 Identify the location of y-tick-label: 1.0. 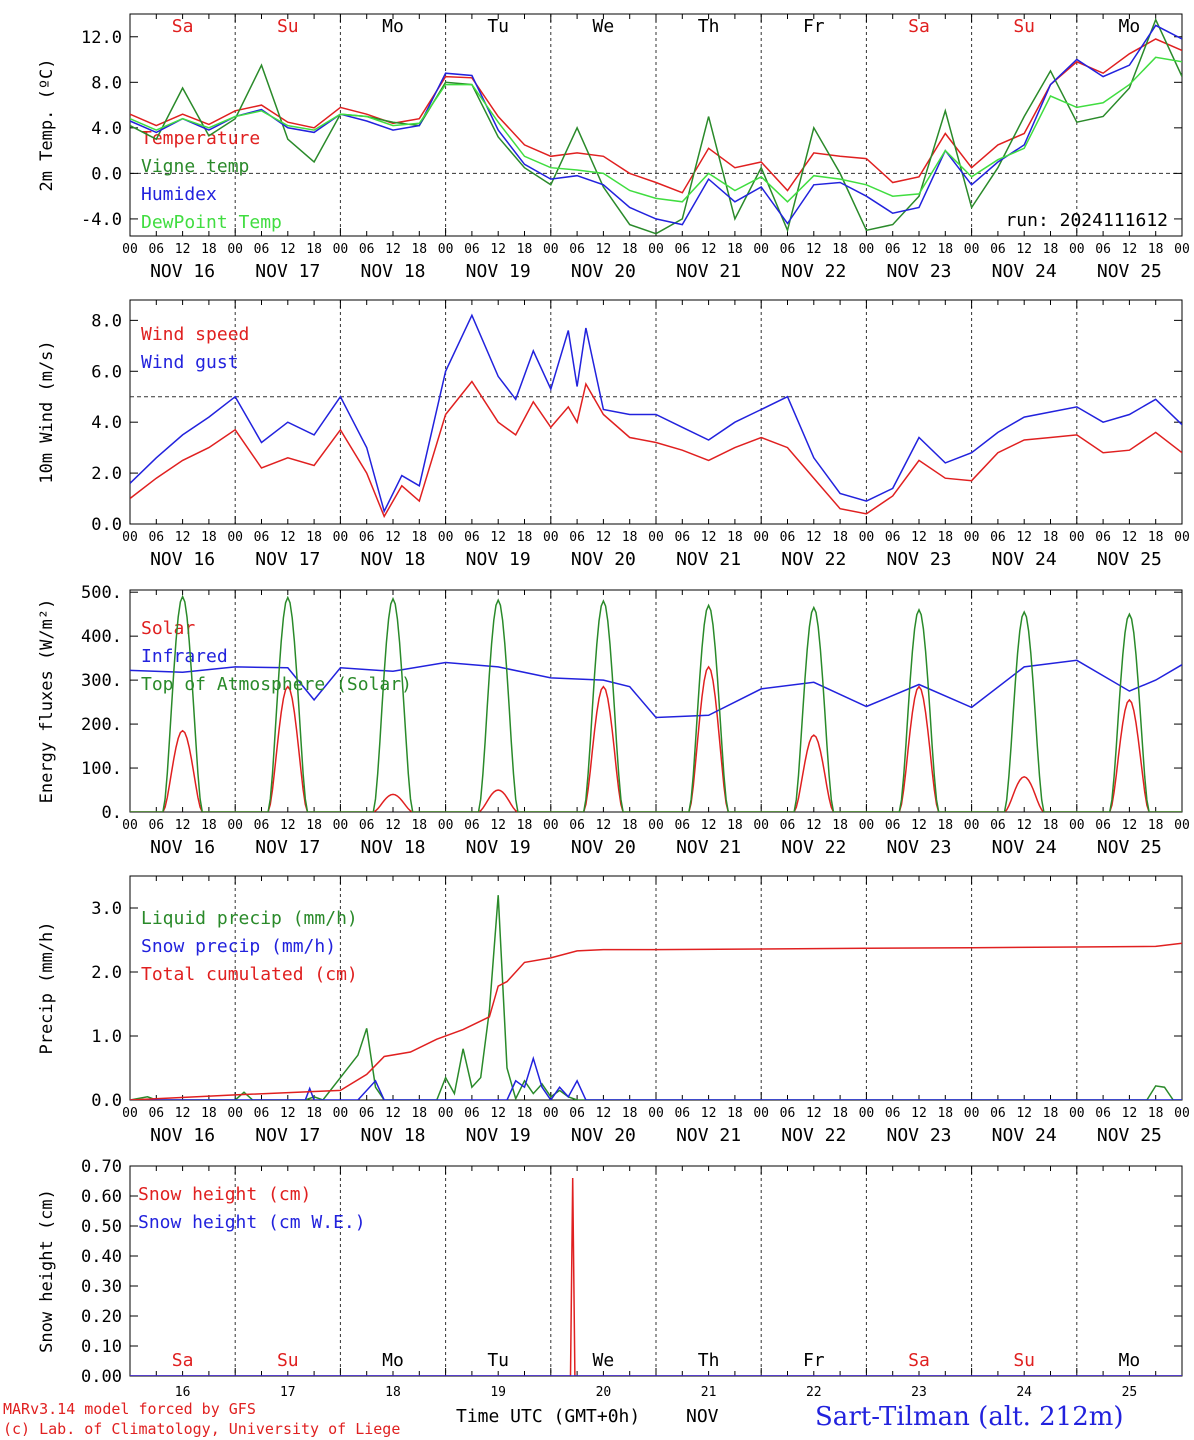
(106, 1037).